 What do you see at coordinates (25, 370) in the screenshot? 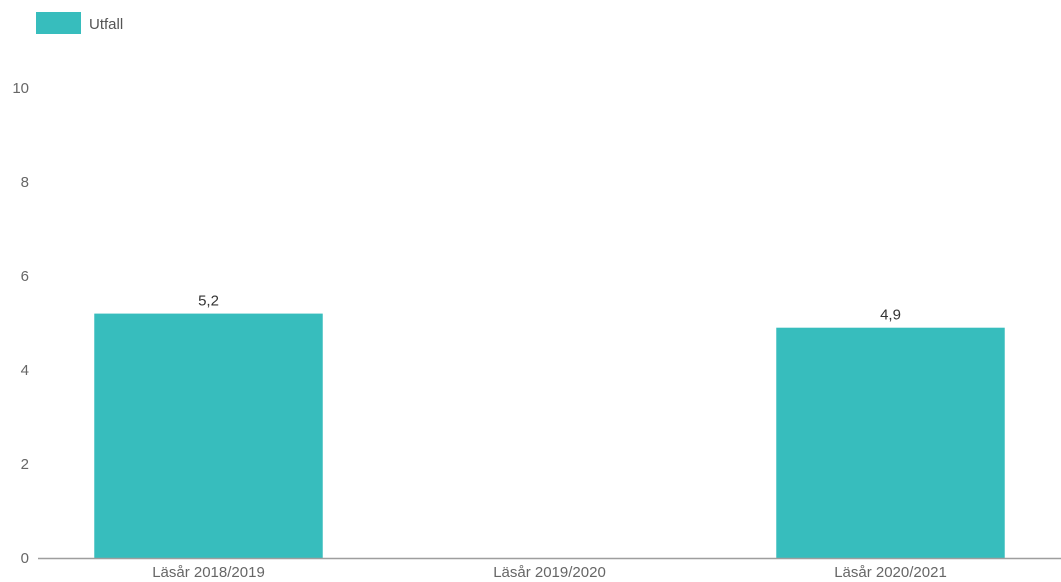
I see `y-tick-label: 4` at bounding box center [25, 370].